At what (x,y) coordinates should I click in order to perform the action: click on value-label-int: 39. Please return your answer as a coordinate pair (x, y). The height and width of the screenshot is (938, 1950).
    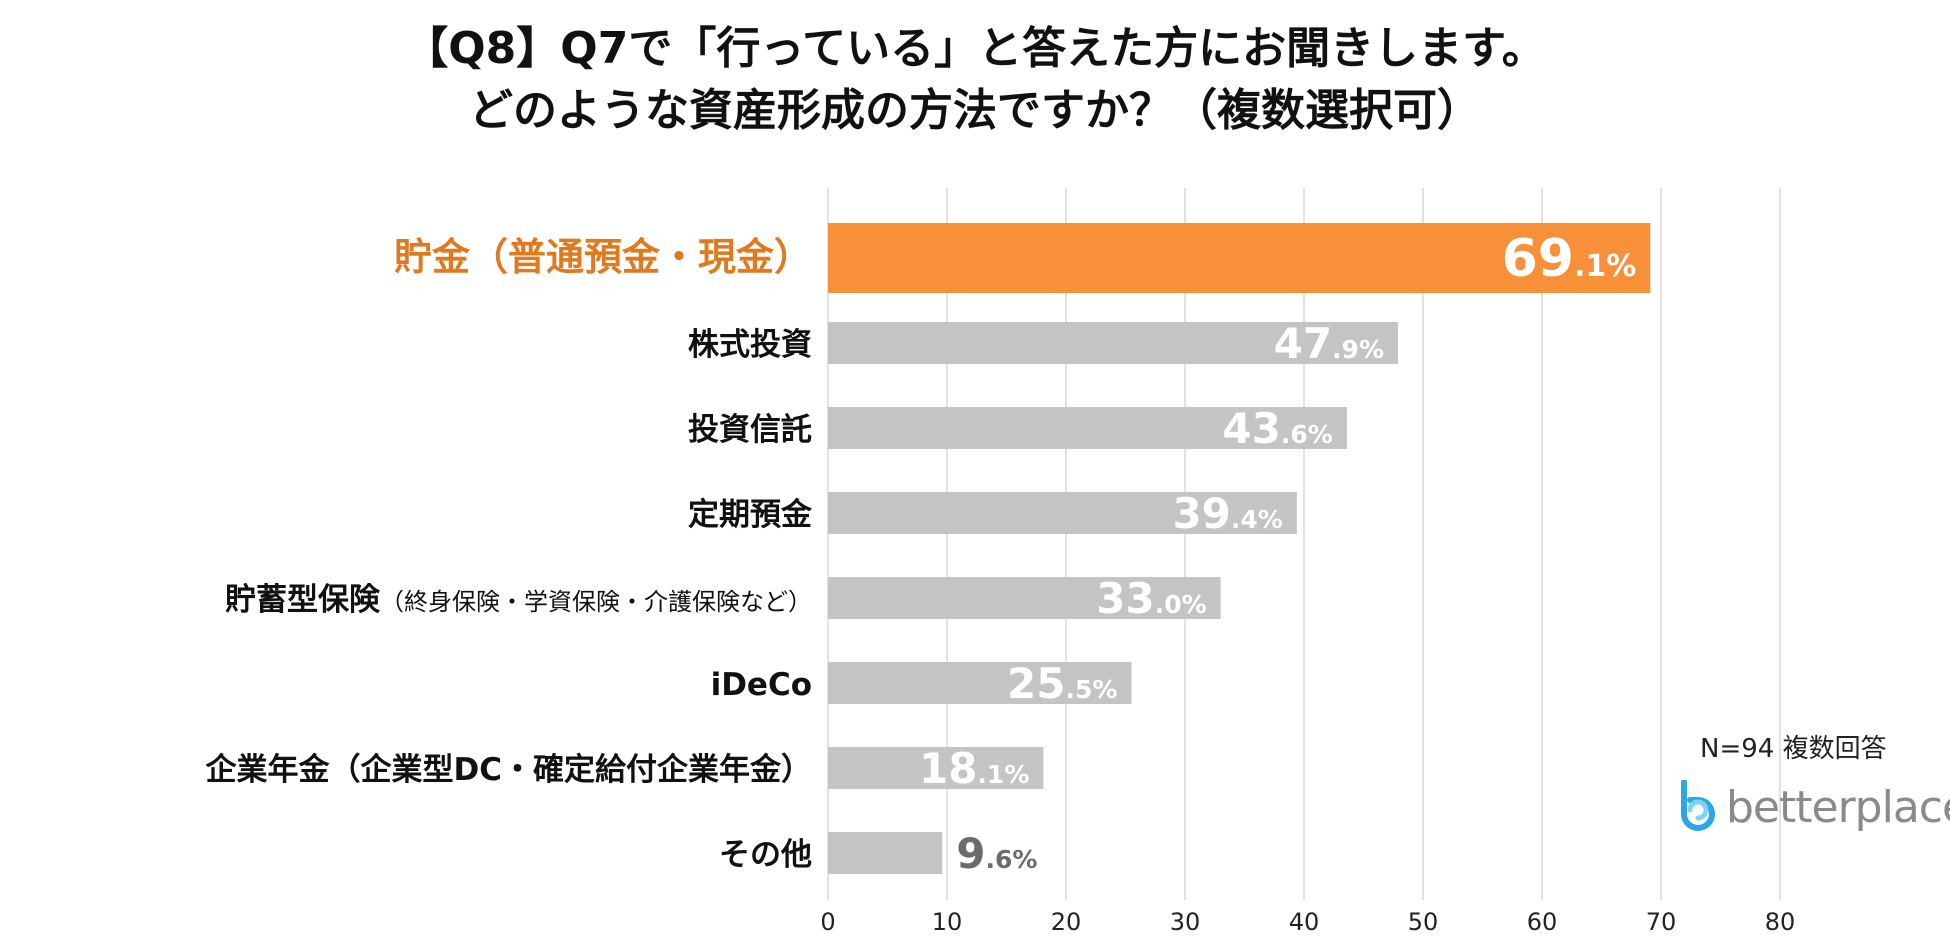
    Looking at the image, I should click on (1201, 513).